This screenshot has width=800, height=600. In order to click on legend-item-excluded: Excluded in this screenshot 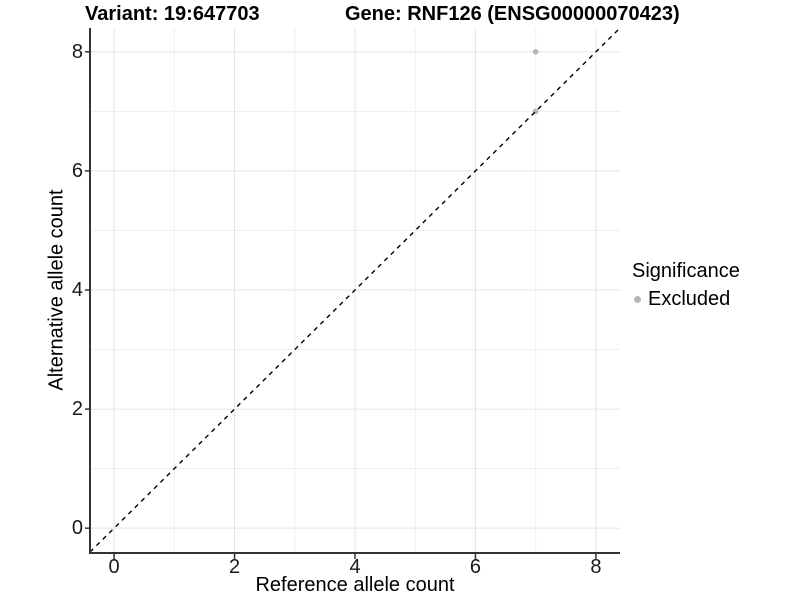, I will do `click(685, 299)`.